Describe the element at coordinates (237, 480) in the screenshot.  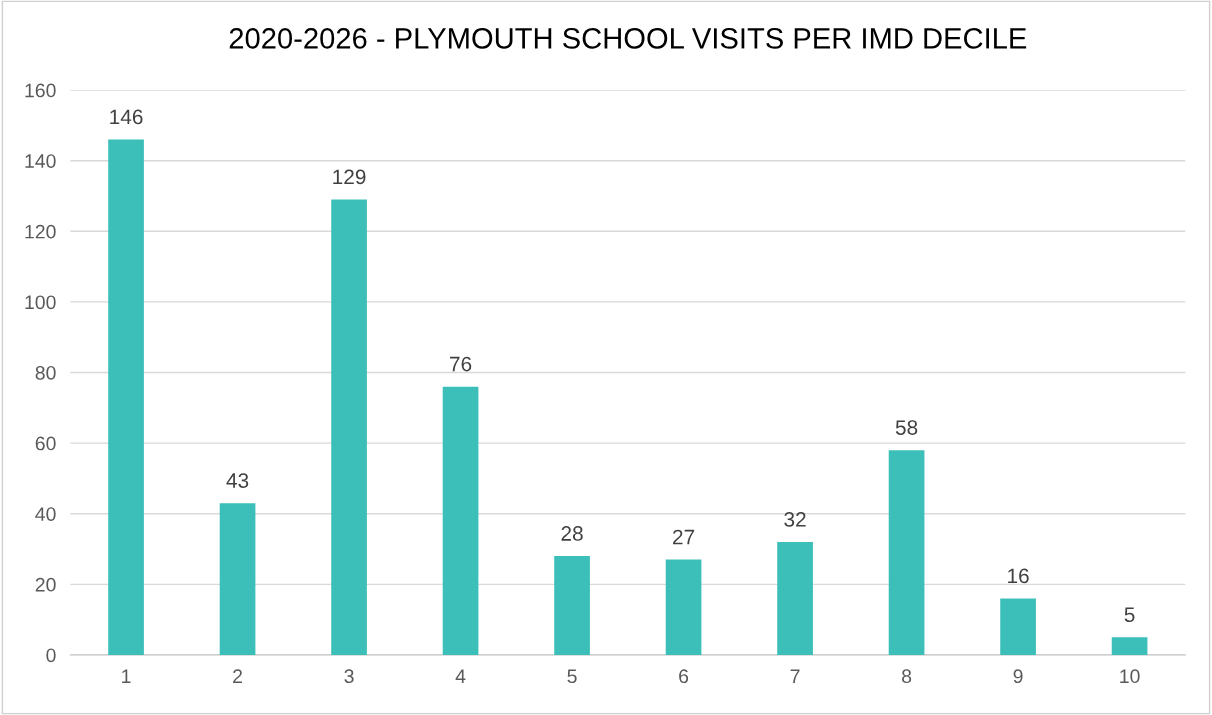
I see `data-label: 43` at that location.